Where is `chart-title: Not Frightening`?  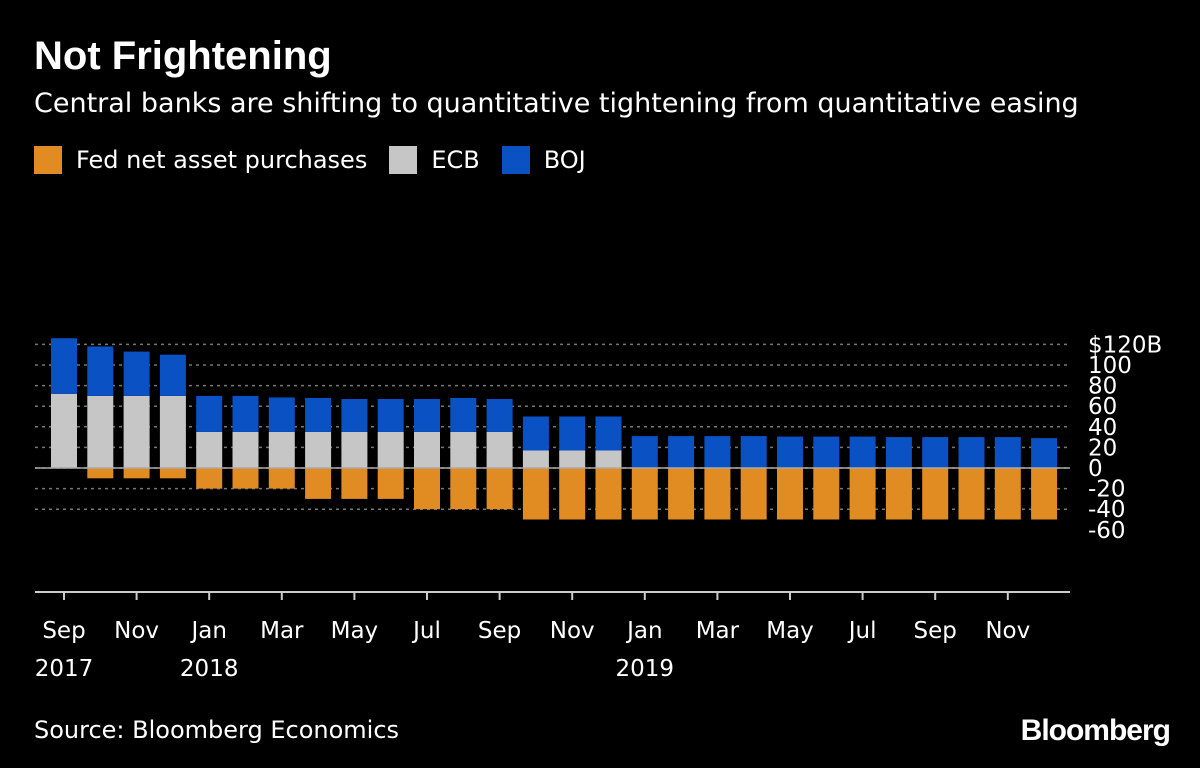
chart-title: Not Frightening is located at coordinates (183, 56).